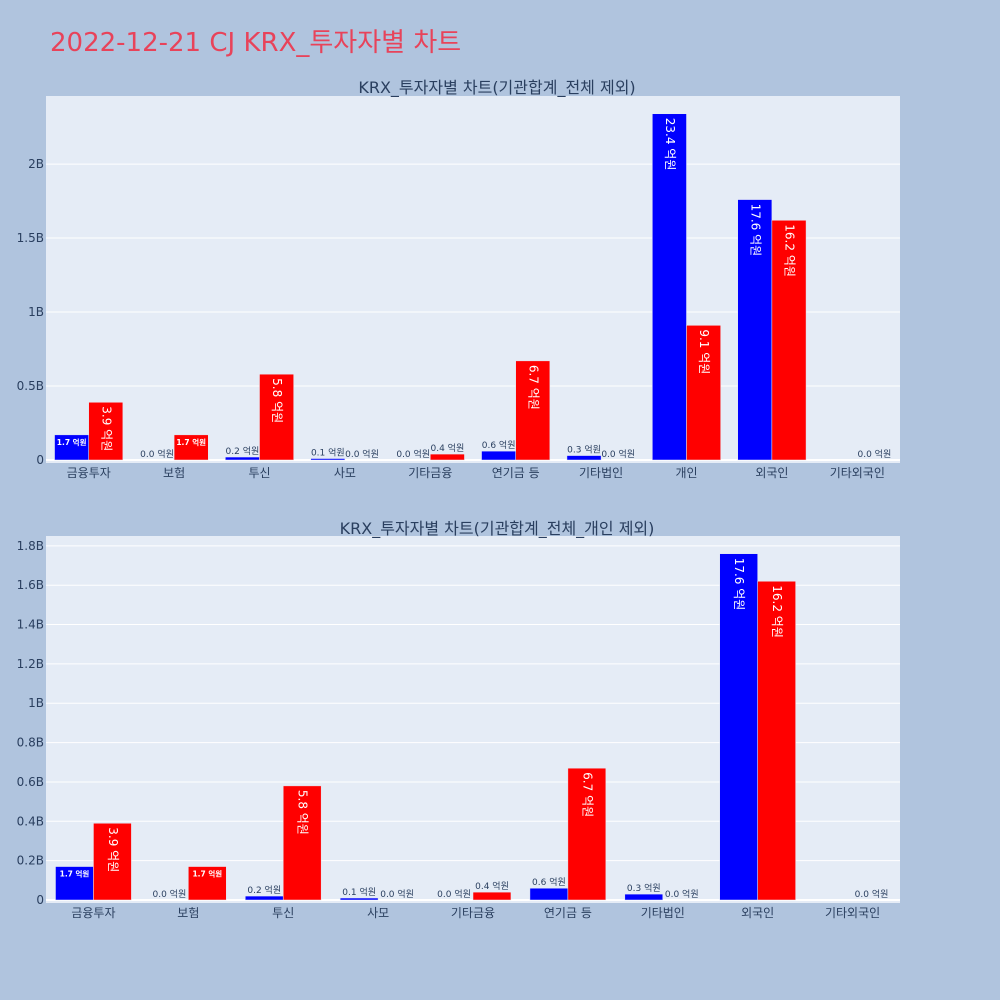 Image resolution: width=1000 pixels, height=1000 pixels. What do you see at coordinates (30, 585) in the screenshot?
I see `y-tick-label: 1.6B` at bounding box center [30, 585].